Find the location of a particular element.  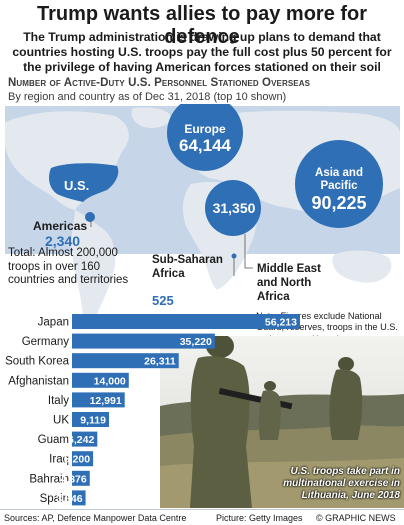

footer-copyright: © GRAPHIC NEWS is located at coordinates (356, 518).